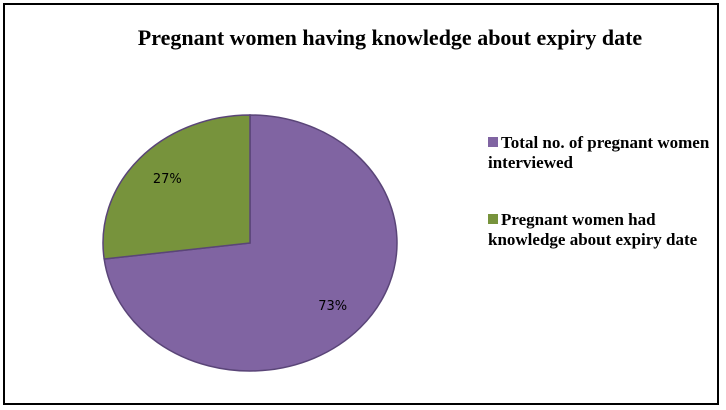 The image size is (726, 410). Describe the element at coordinates (599, 152) in the screenshot. I see `legend-label: Total no. of pregnant women interviewed` at that location.